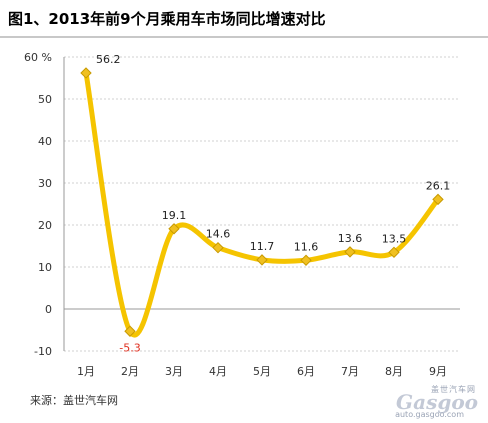 The image size is (488, 423). What do you see at coordinates (174, 215) in the screenshot?
I see `data-label: 19.1` at bounding box center [174, 215].